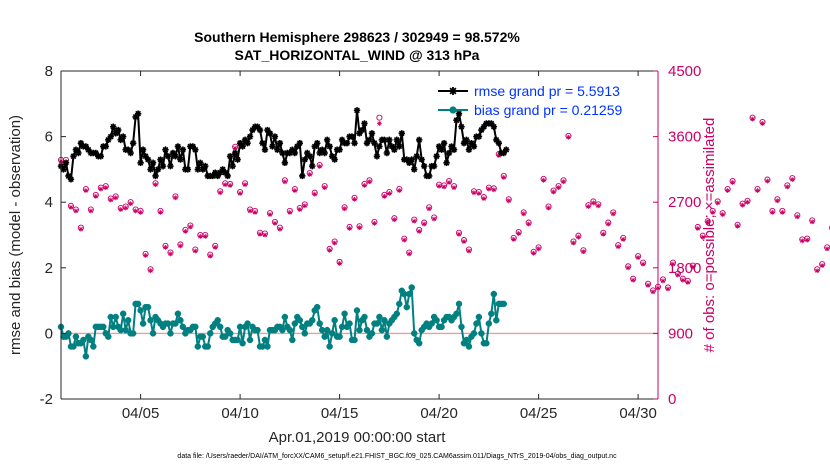 The width and height of the screenshot is (830, 470). What do you see at coordinates (680, 333) in the screenshot?
I see `y2-tick-label: 900` at bounding box center [680, 333].